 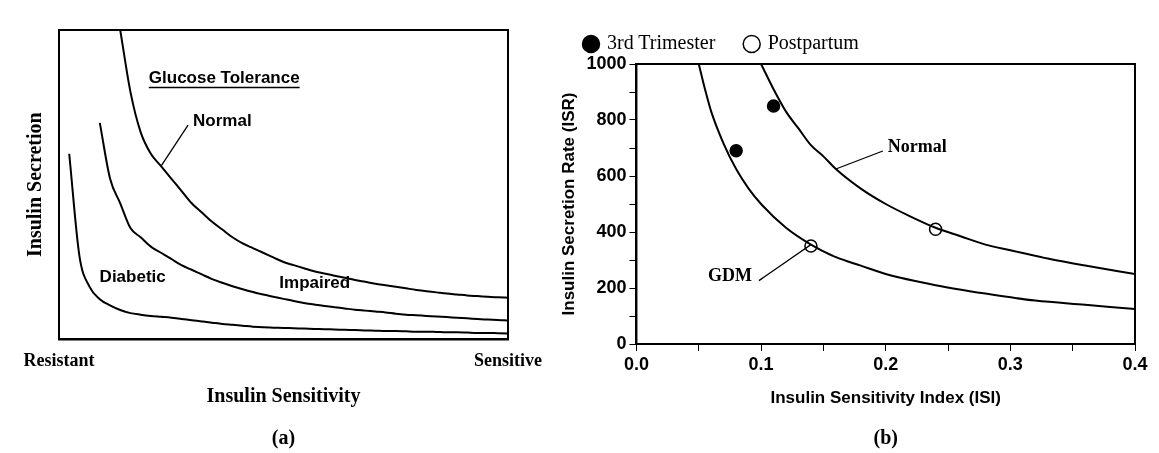 I want to click on series-label: Diabetic, so click(x=132, y=277).